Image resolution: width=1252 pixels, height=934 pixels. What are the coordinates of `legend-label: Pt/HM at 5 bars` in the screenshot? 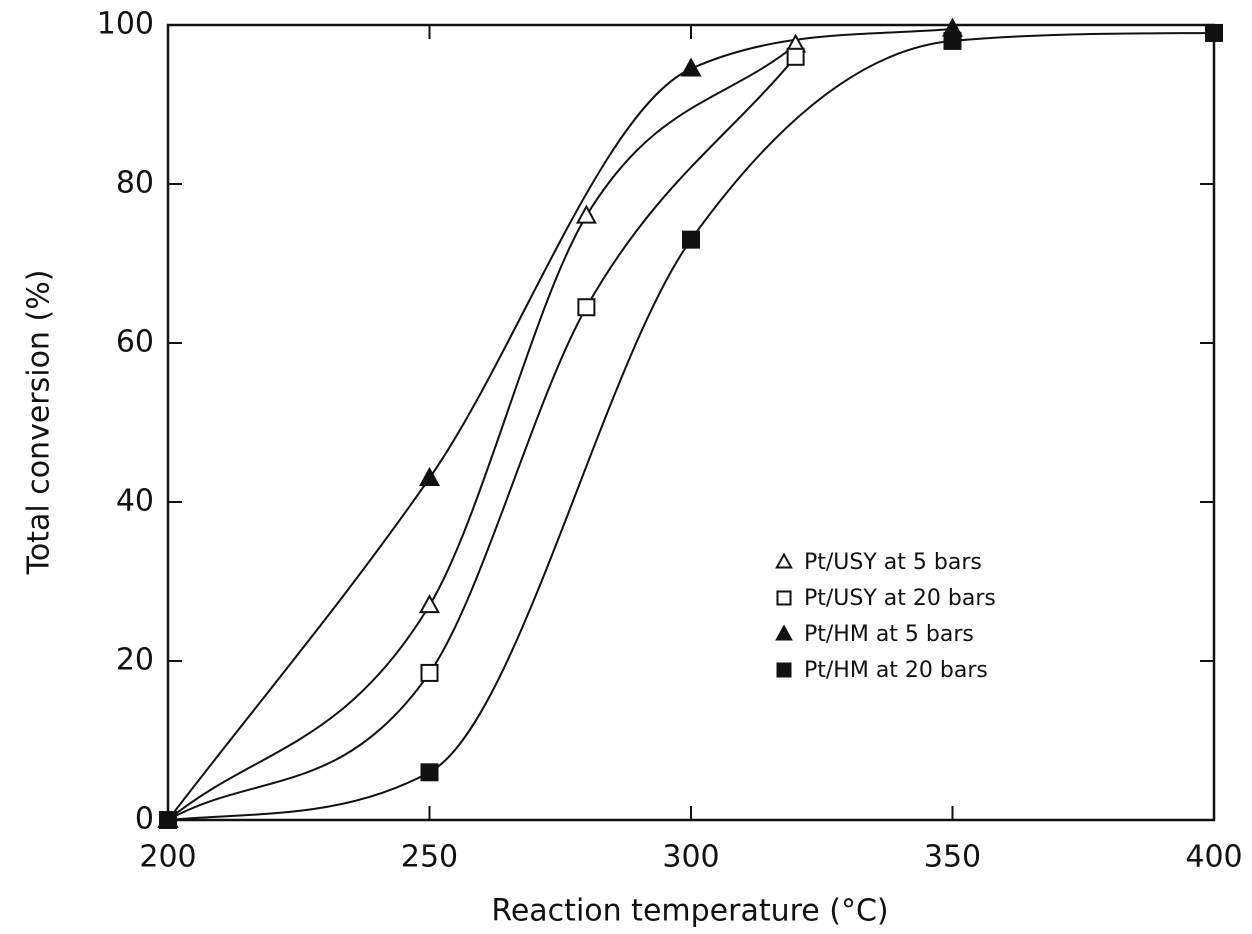 It's located at (889, 634).